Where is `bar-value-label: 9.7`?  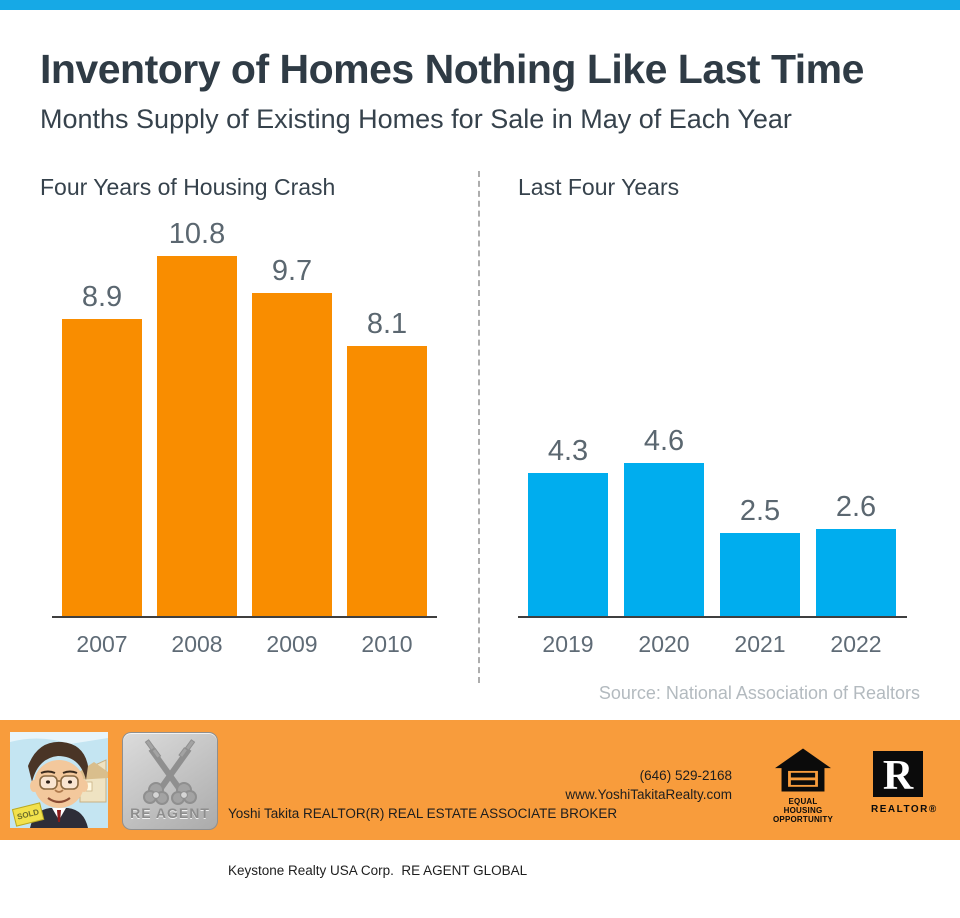 bar-value-label: 9.7 is located at coordinates (292, 270).